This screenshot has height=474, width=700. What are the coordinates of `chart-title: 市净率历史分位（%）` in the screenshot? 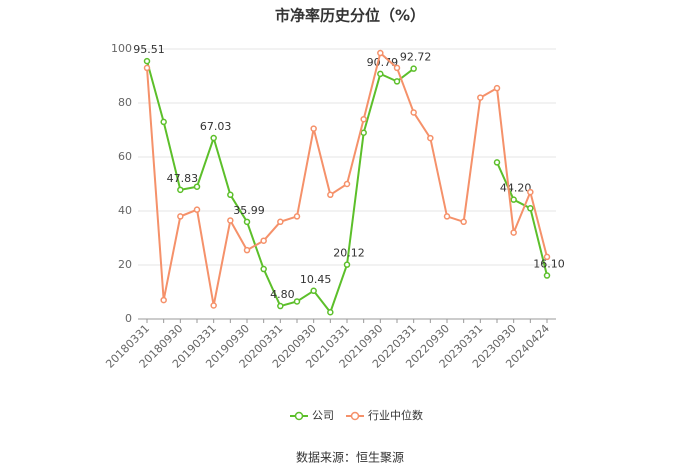 It's located at (350, 16).